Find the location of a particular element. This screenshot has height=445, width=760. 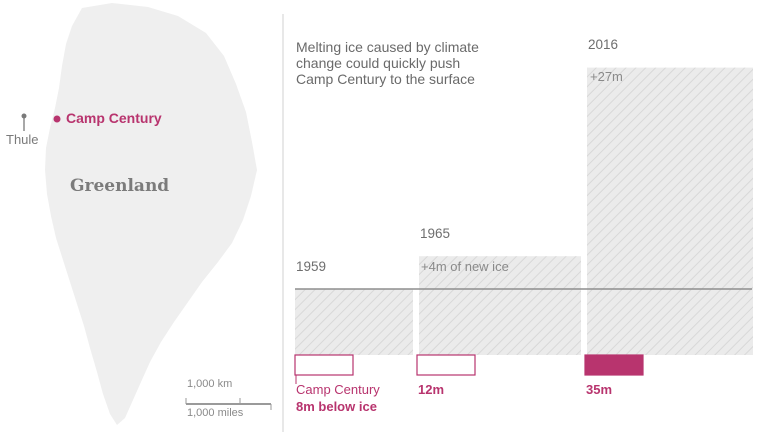

camp-century-map-label: Camp Century is located at coordinates (114, 118).